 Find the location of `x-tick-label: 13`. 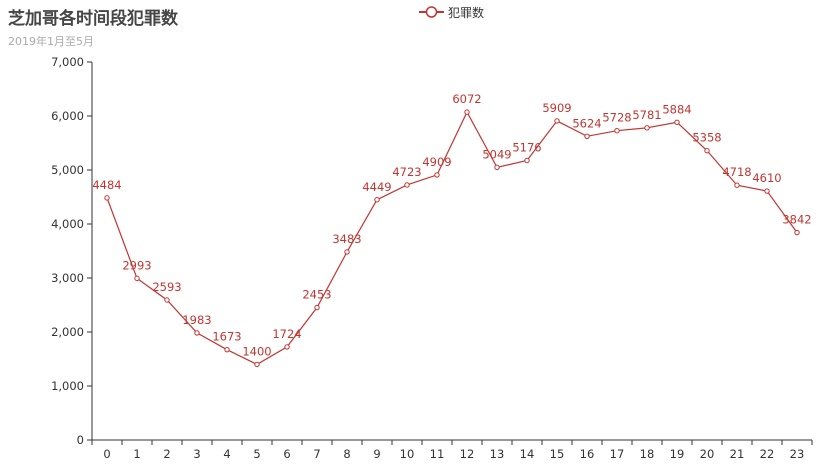

x-tick-label: 13 is located at coordinates (497, 454).